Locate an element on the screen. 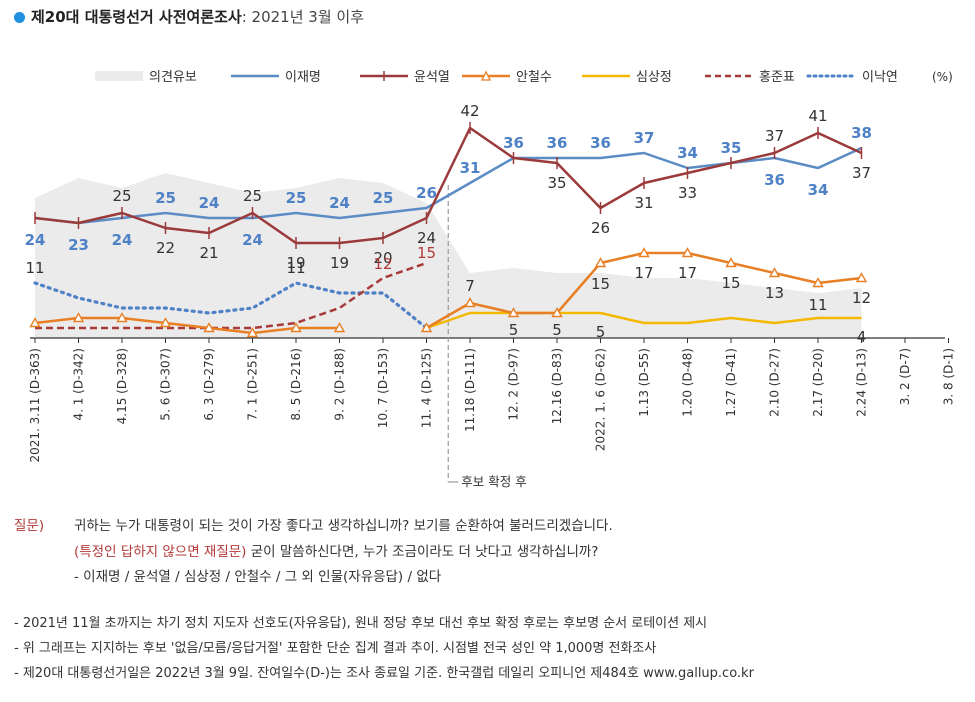  x-tick-label: 1.27 (D-41) is located at coordinates (731, 382).